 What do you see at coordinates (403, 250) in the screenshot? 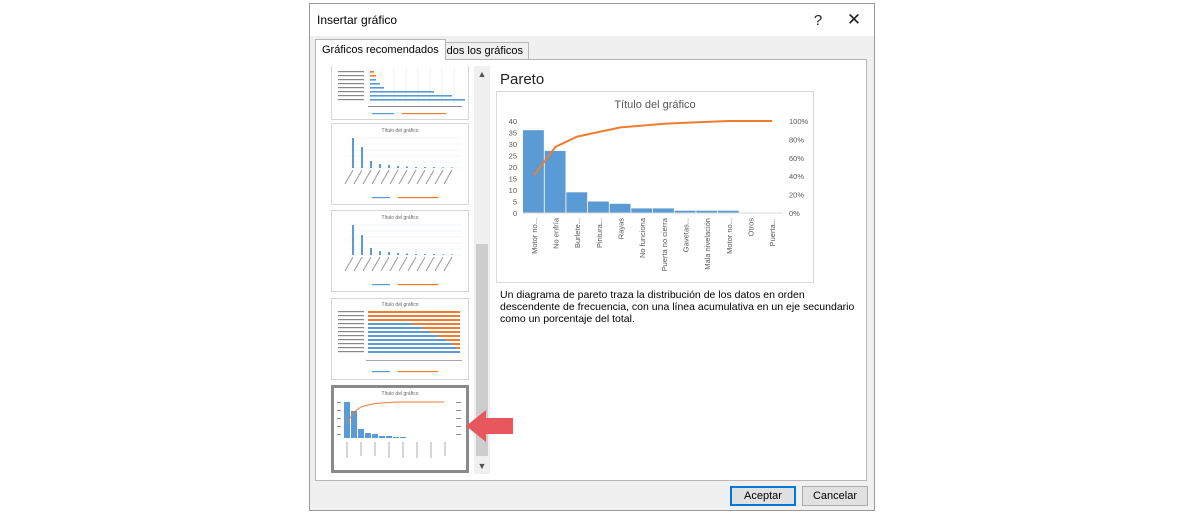
I see `thumbnail-column-variant-chart: Título del gráfico` at bounding box center [403, 250].